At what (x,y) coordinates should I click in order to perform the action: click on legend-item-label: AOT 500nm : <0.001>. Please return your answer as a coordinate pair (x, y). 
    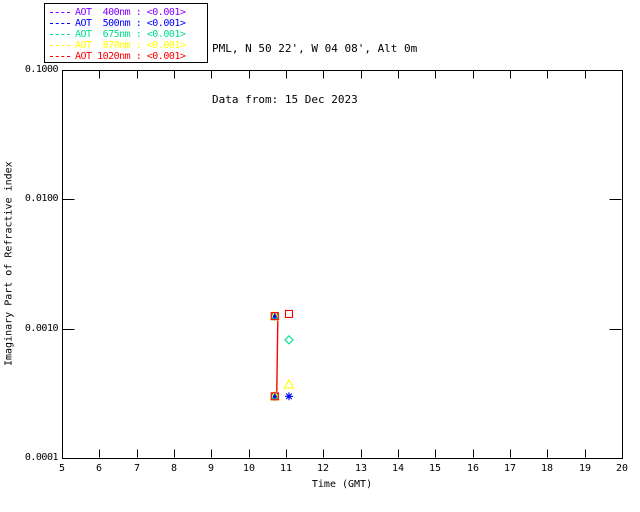
    Looking at the image, I should click on (130, 23).